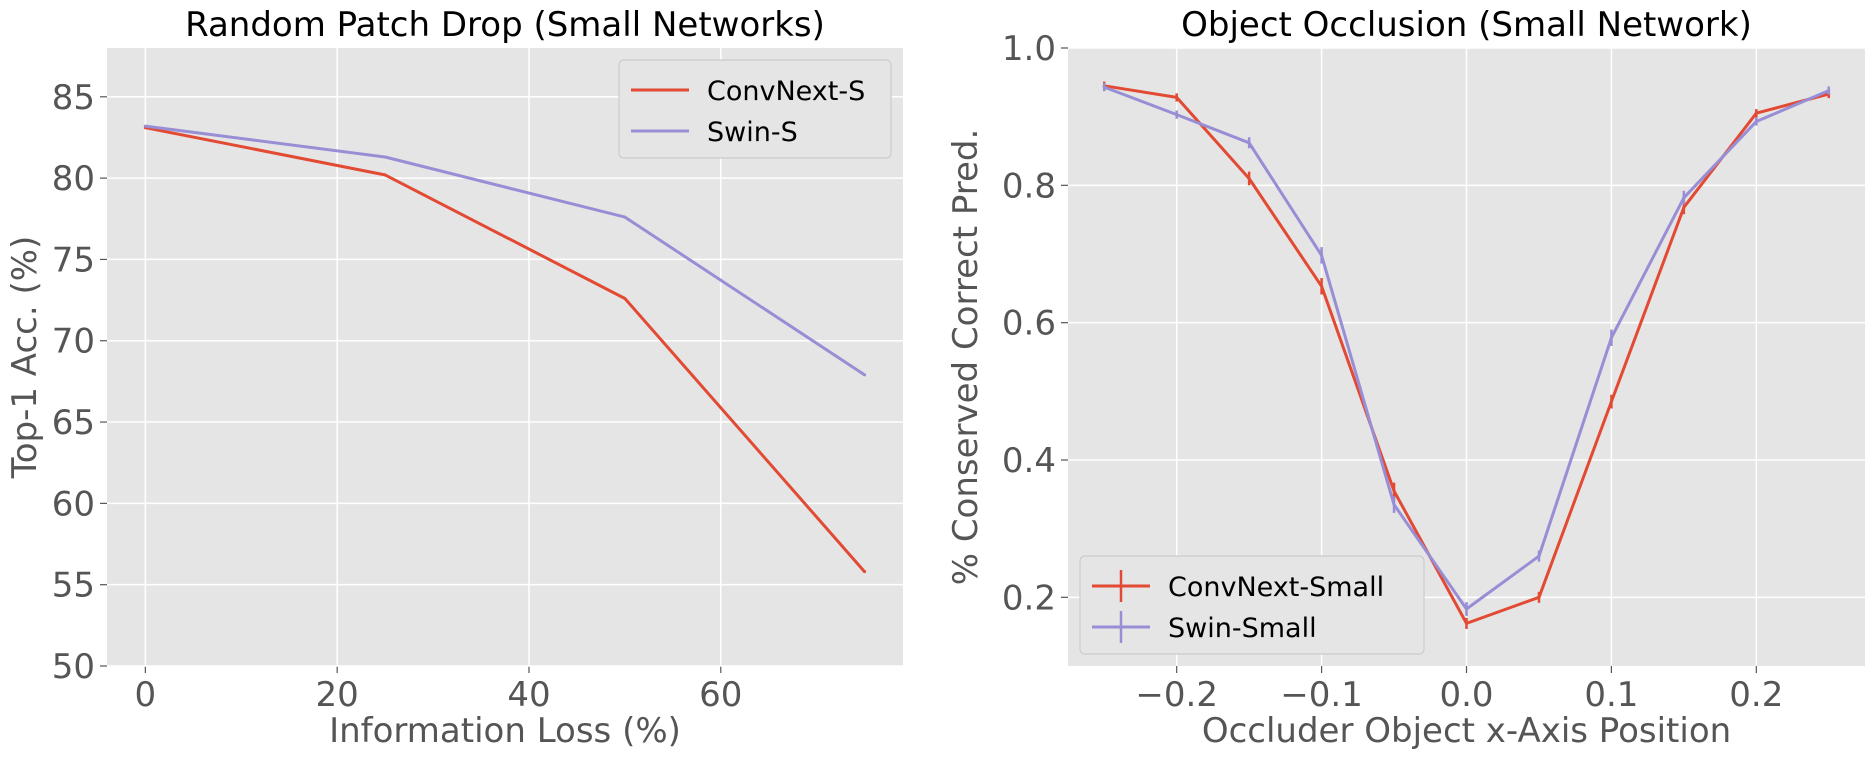 The width and height of the screenshot is (1870, 764). I want to click on y-tick-label: 70, so click(73, 342).